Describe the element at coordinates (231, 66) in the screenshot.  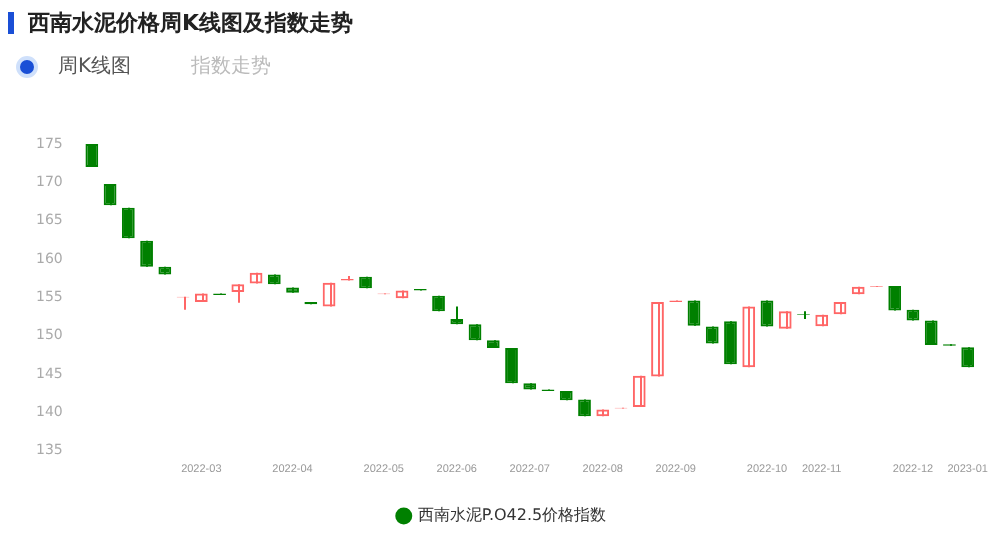
I see `text: 指数走势` at that location.